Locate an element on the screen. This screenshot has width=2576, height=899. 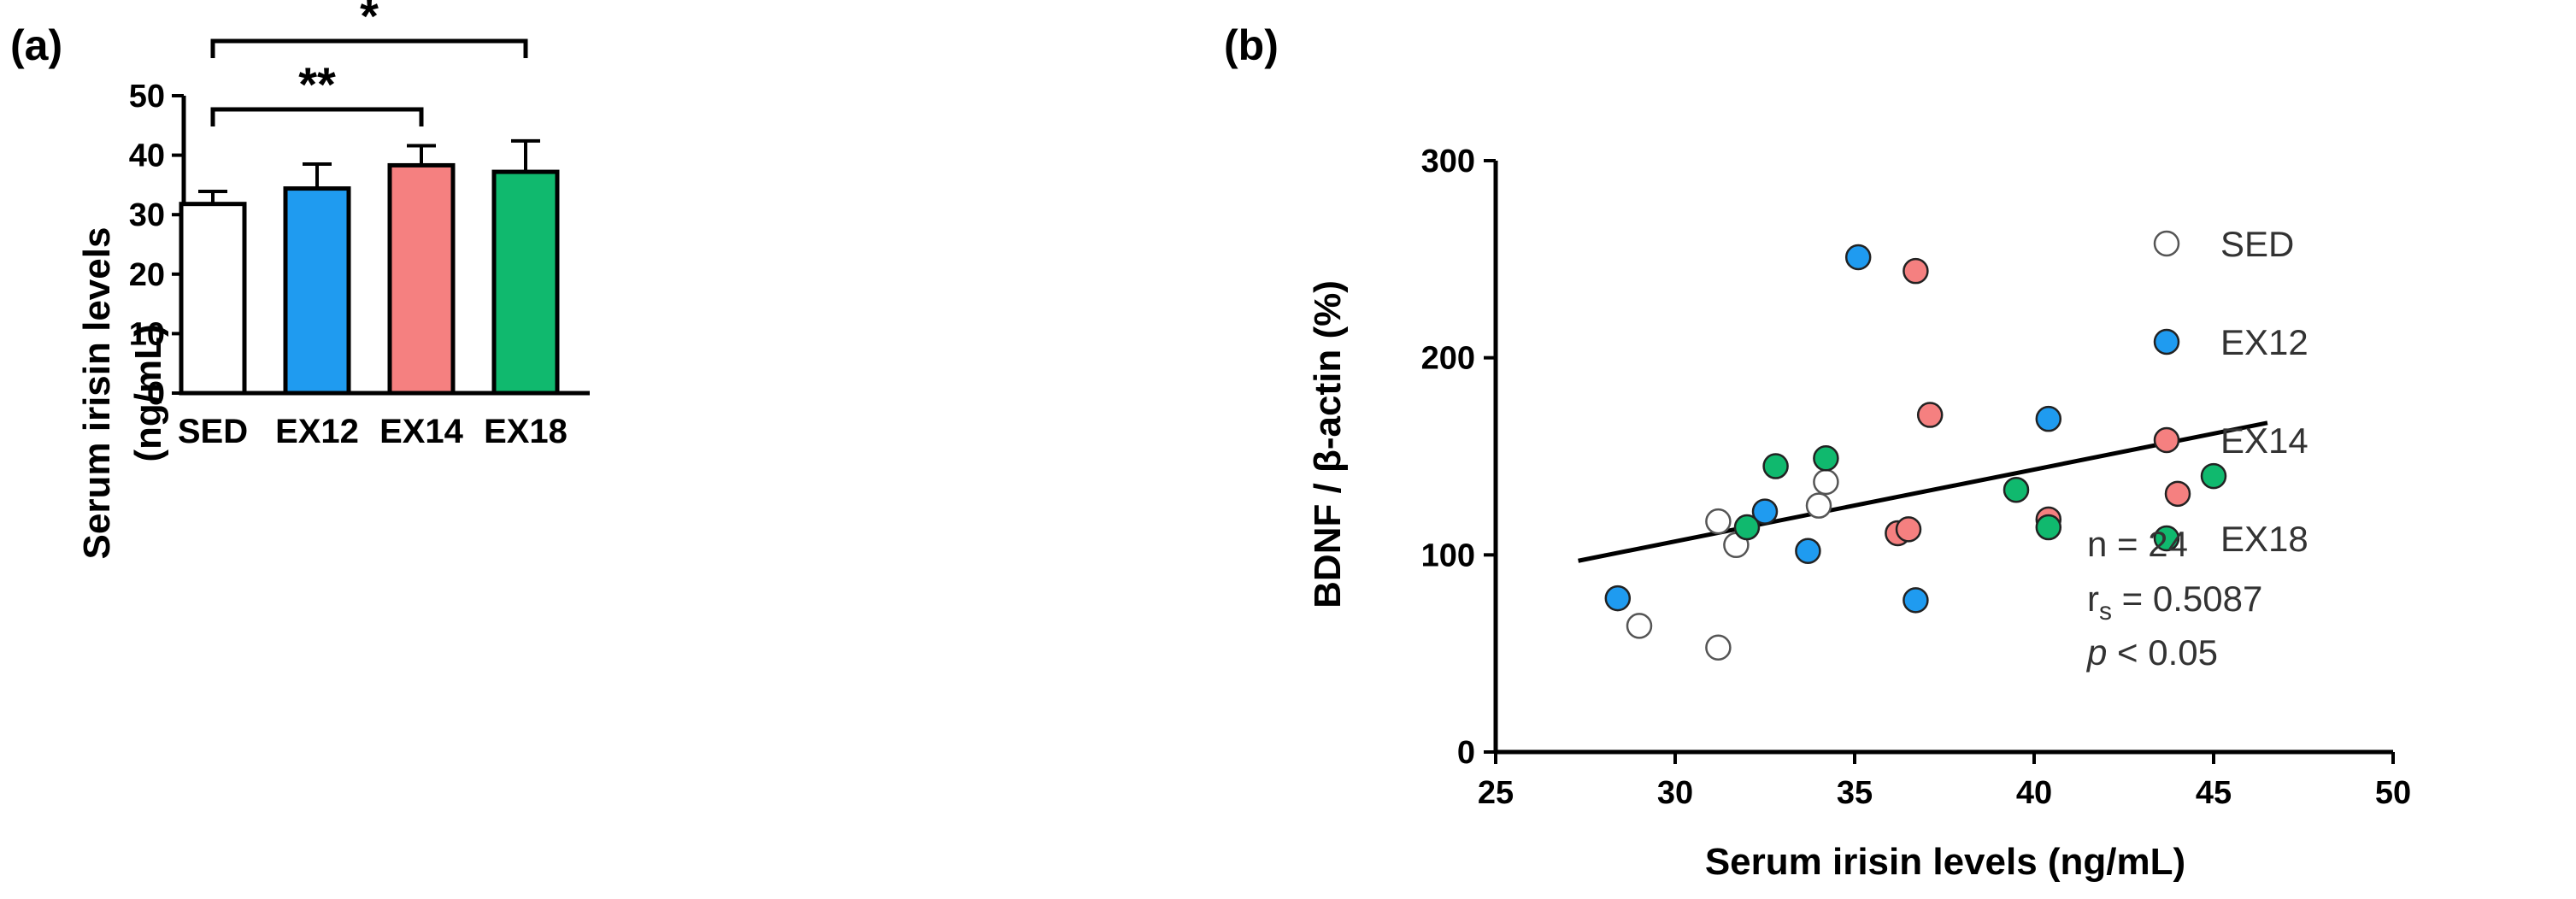
stats-block: n = 24 rs = 0.5087 p < 0.05 is located at coordinates (2173, 598).